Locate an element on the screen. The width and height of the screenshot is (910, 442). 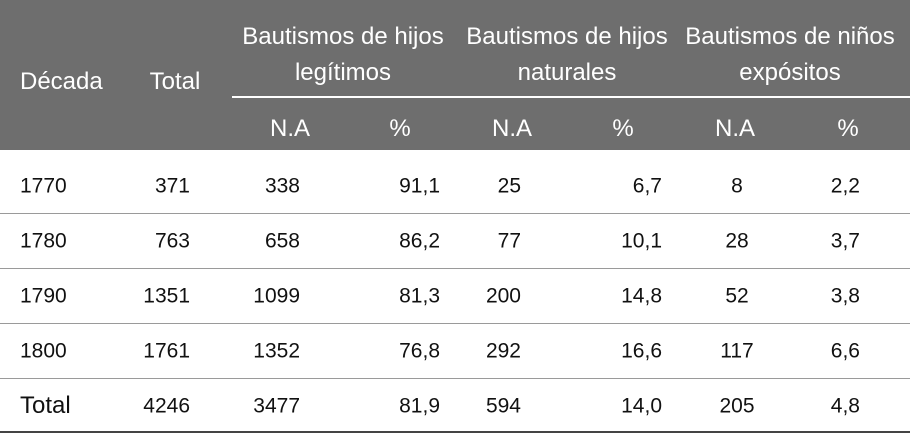
cell: 1352 is located at coordinates (276, 351).